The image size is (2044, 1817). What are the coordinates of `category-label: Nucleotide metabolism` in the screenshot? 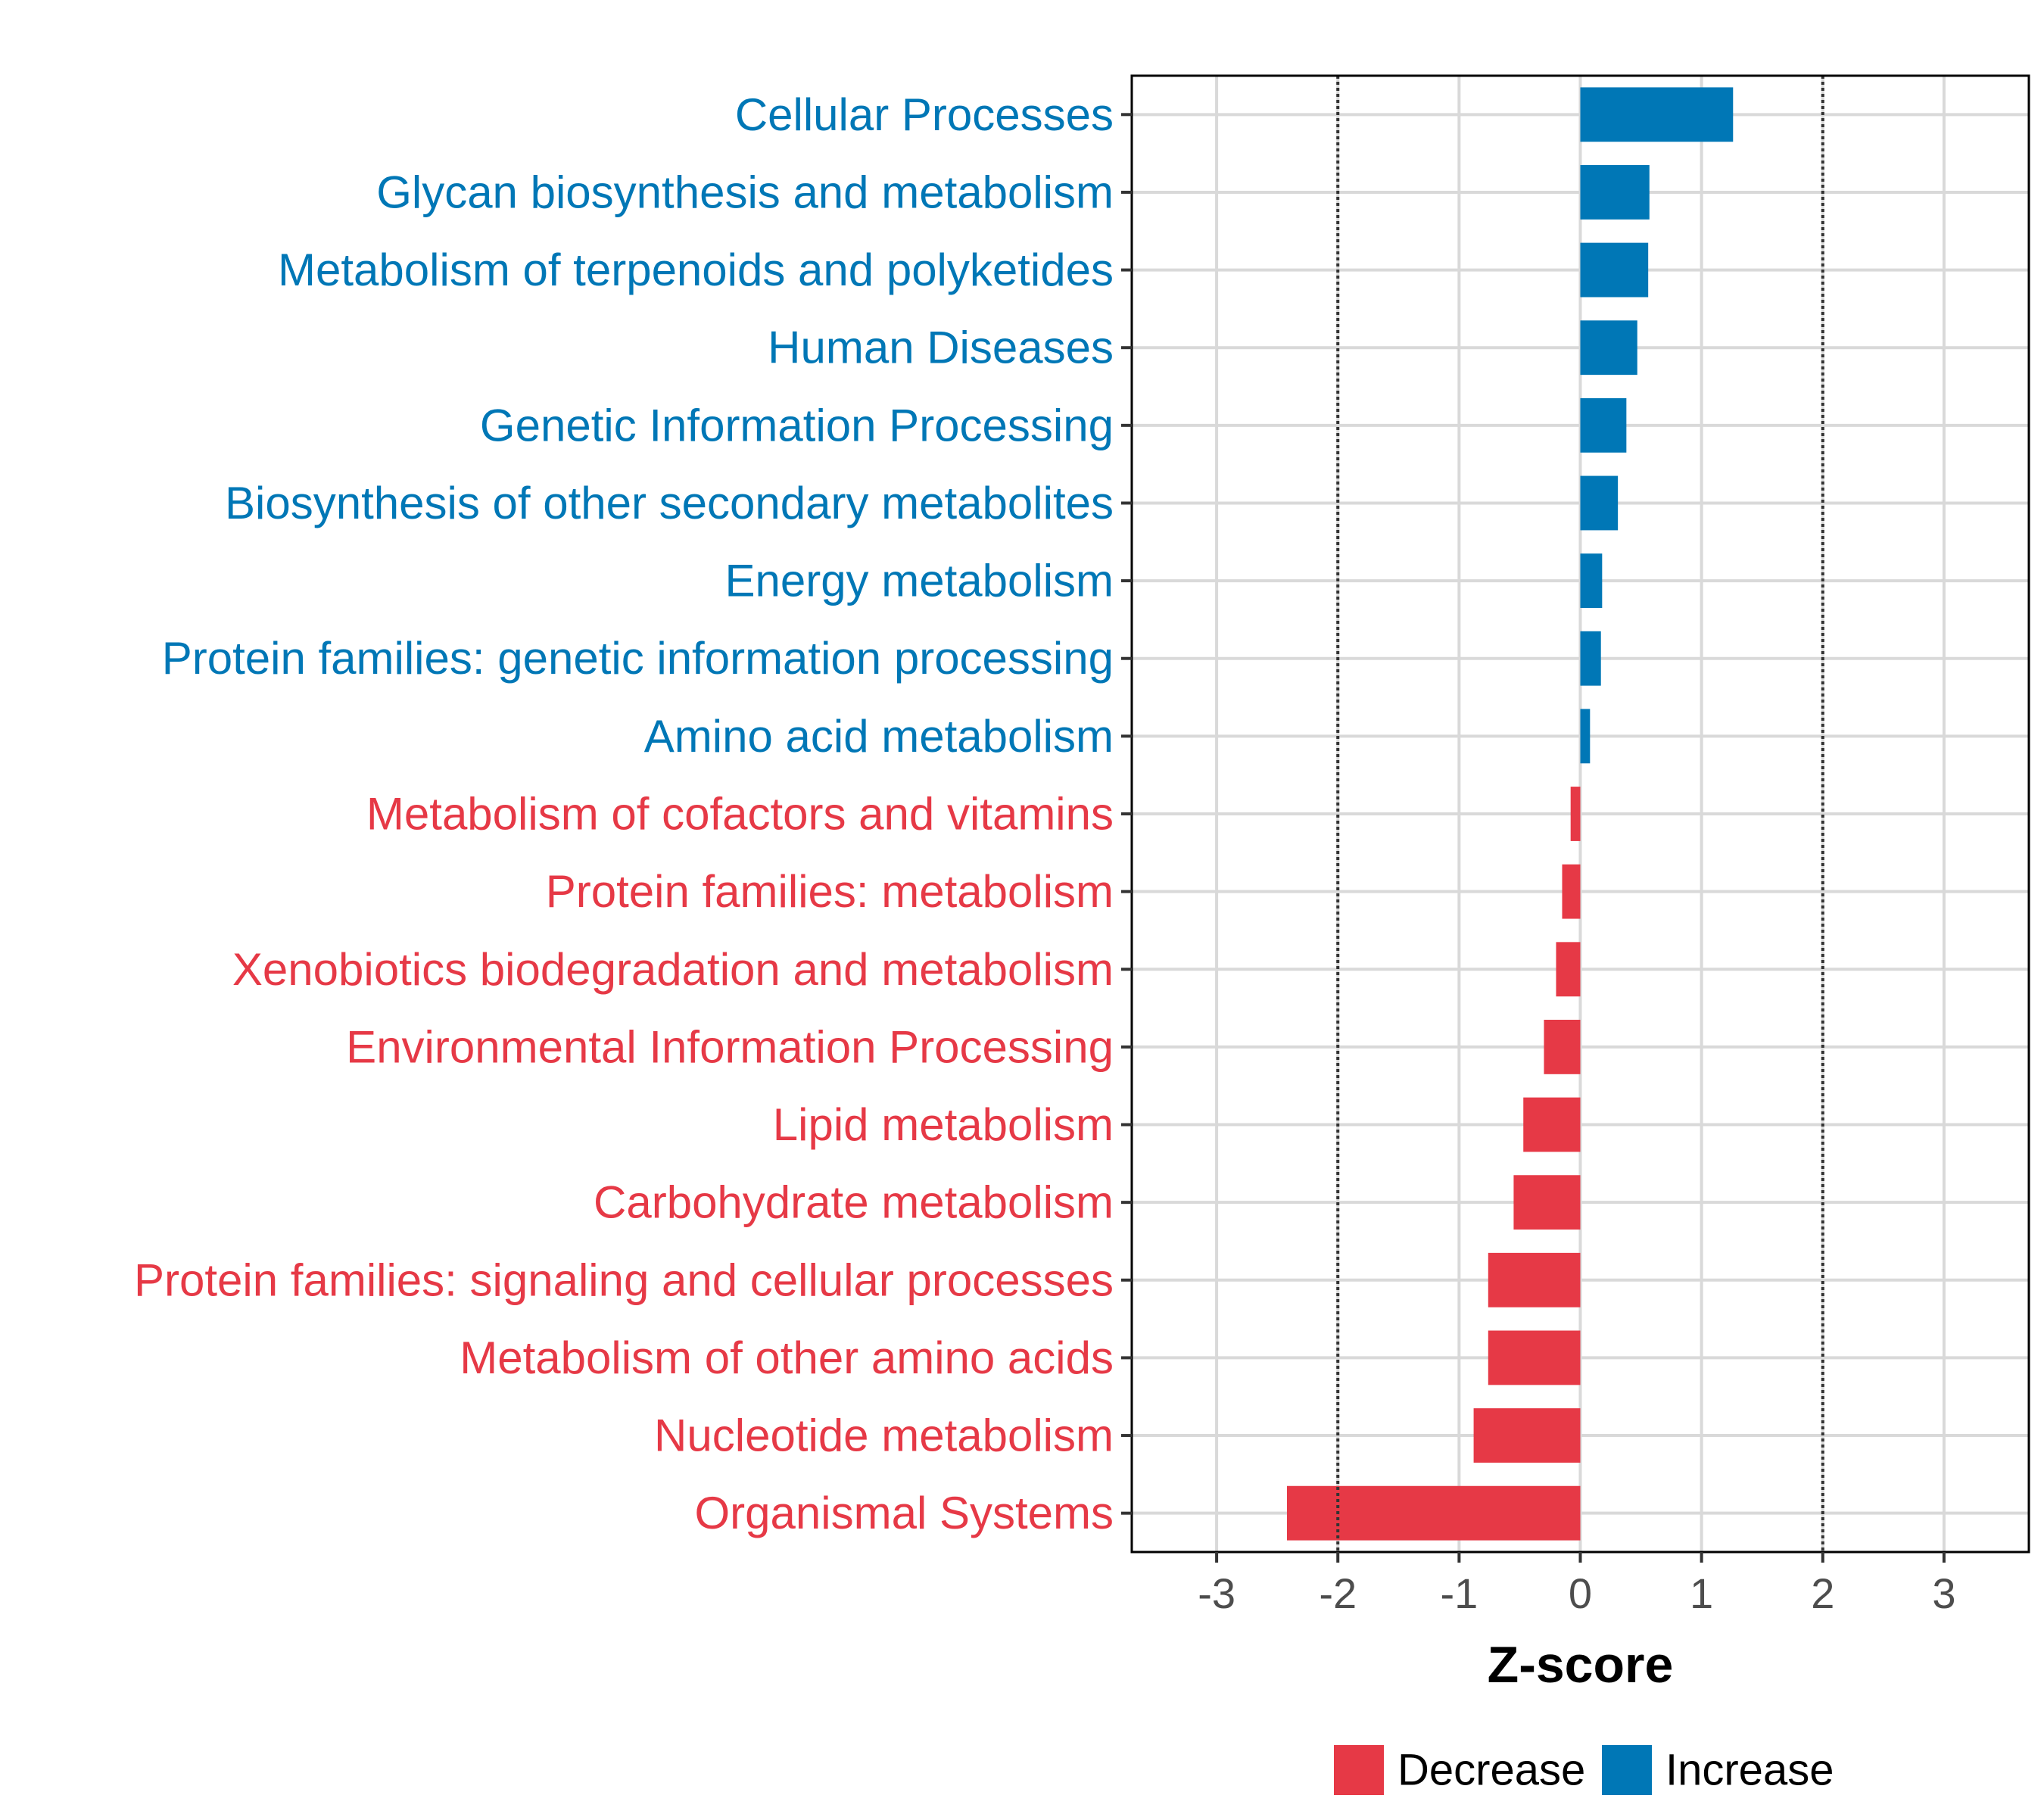 It's located at (884, 1435).